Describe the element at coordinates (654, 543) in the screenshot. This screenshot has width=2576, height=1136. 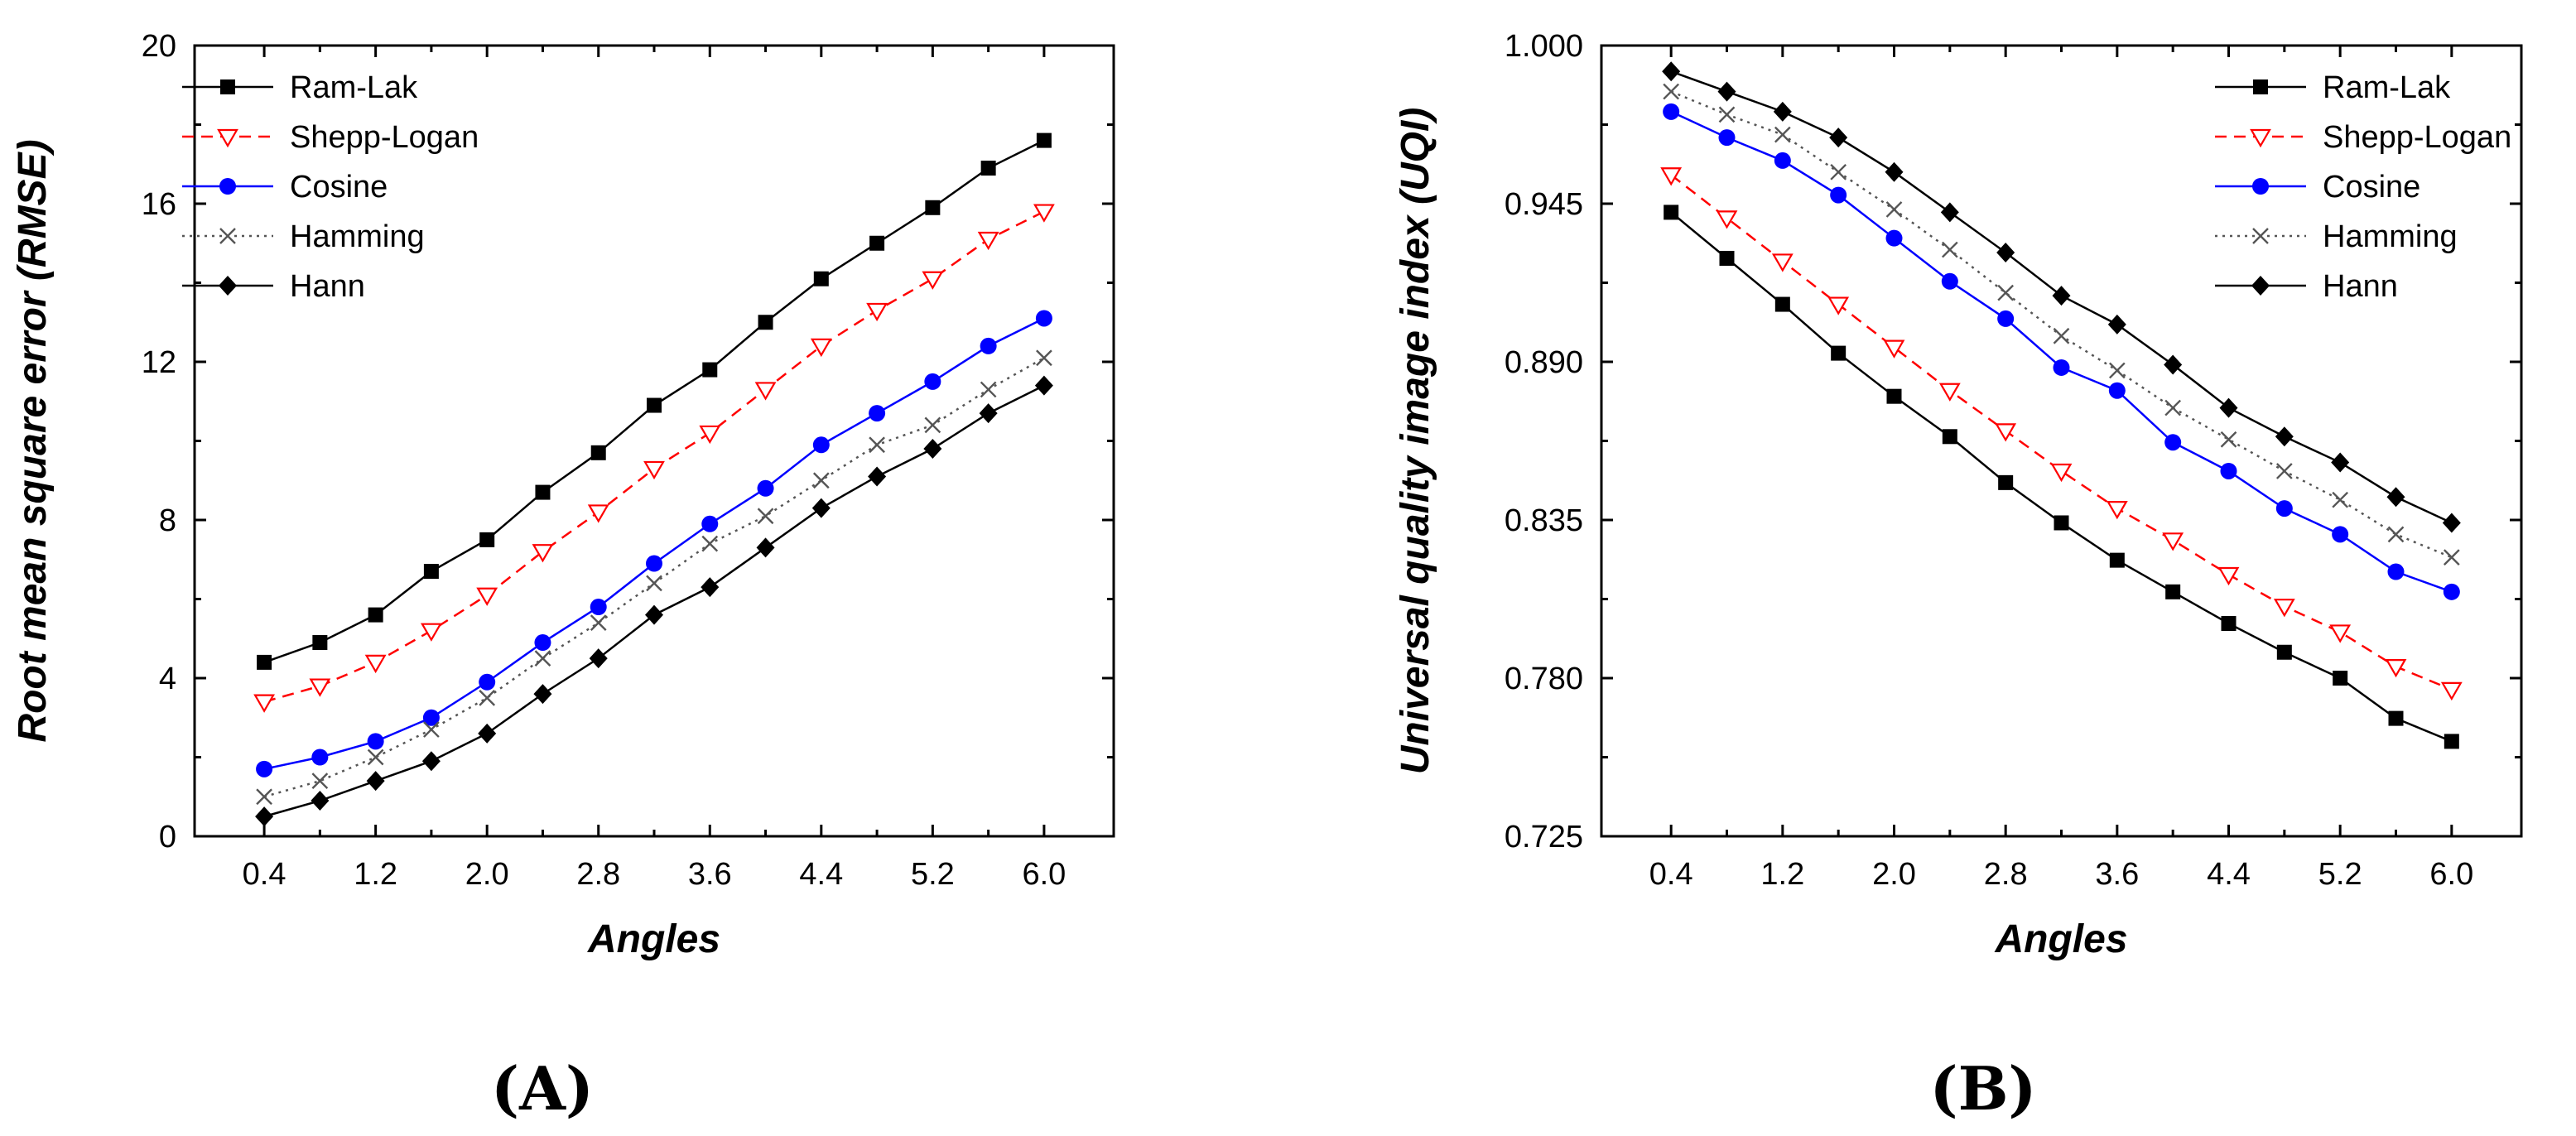
I see `series-cosine` at that location.